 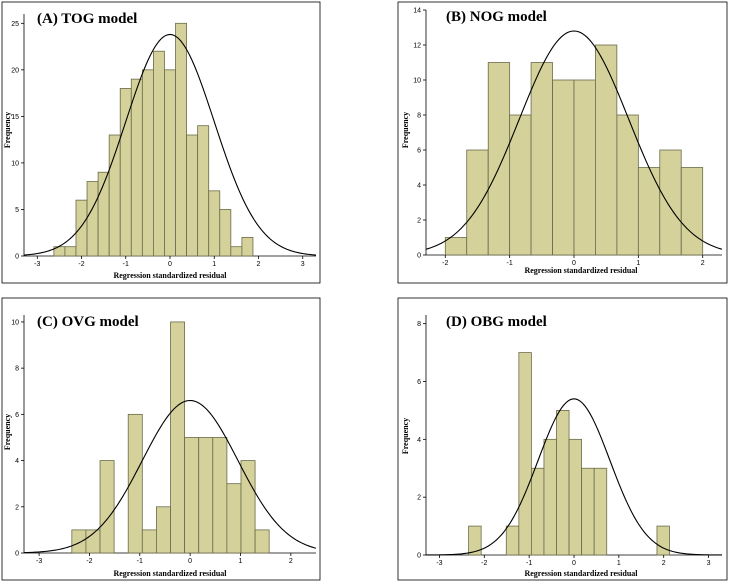 I want to click on x-tick-label: 3, so click(x=709, y=563).